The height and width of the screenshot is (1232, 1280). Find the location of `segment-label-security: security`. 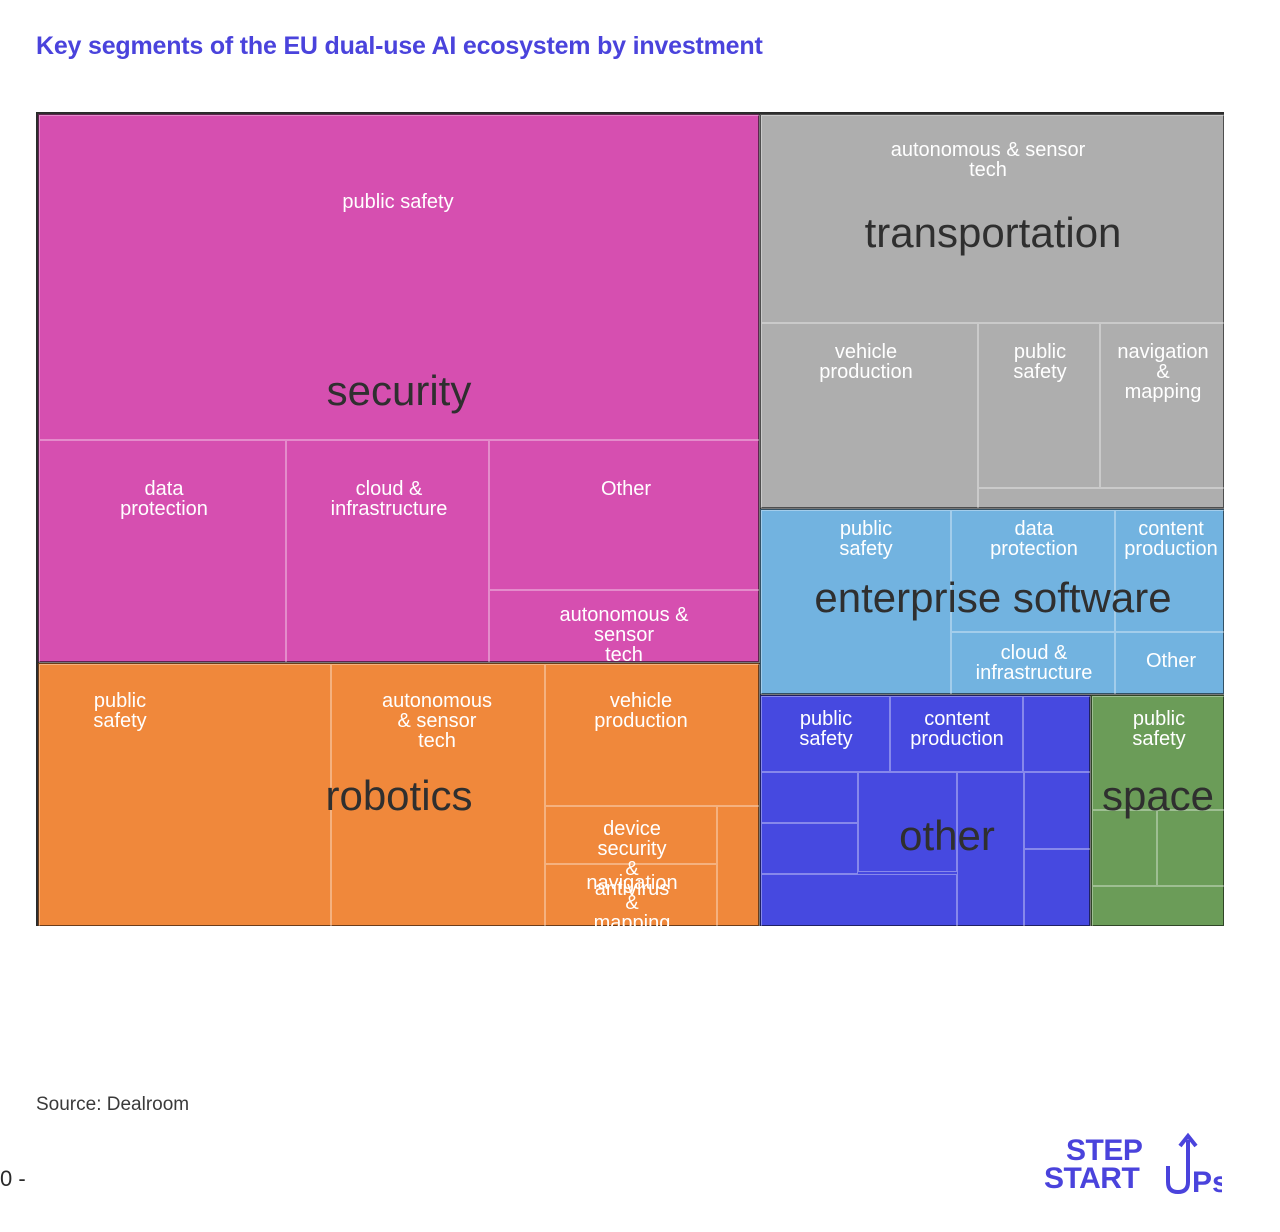

segment-label-security: security is located at coordinates (399, 390).